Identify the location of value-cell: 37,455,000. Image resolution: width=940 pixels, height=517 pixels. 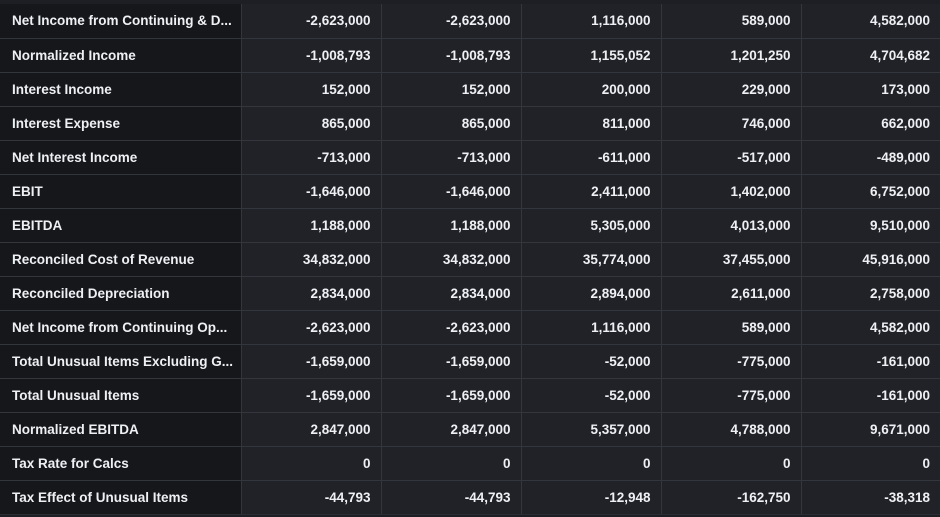
(731, 259).